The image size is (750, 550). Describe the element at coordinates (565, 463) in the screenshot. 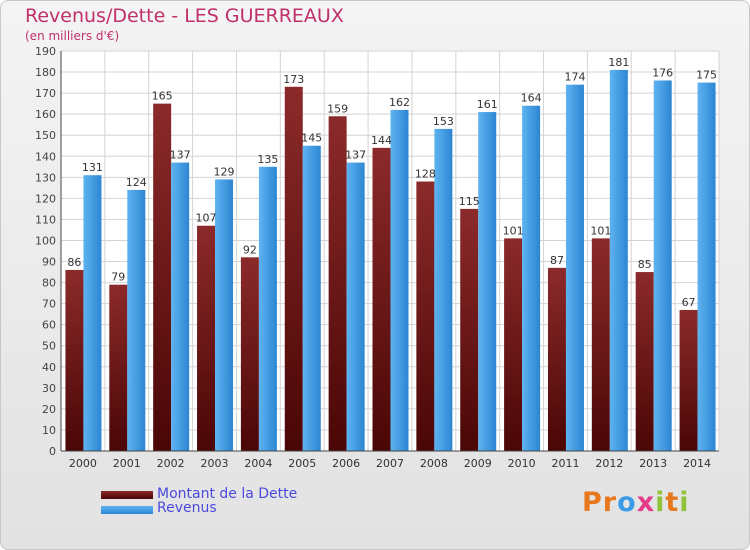

I see `x-tick-label: 2011` at that location.